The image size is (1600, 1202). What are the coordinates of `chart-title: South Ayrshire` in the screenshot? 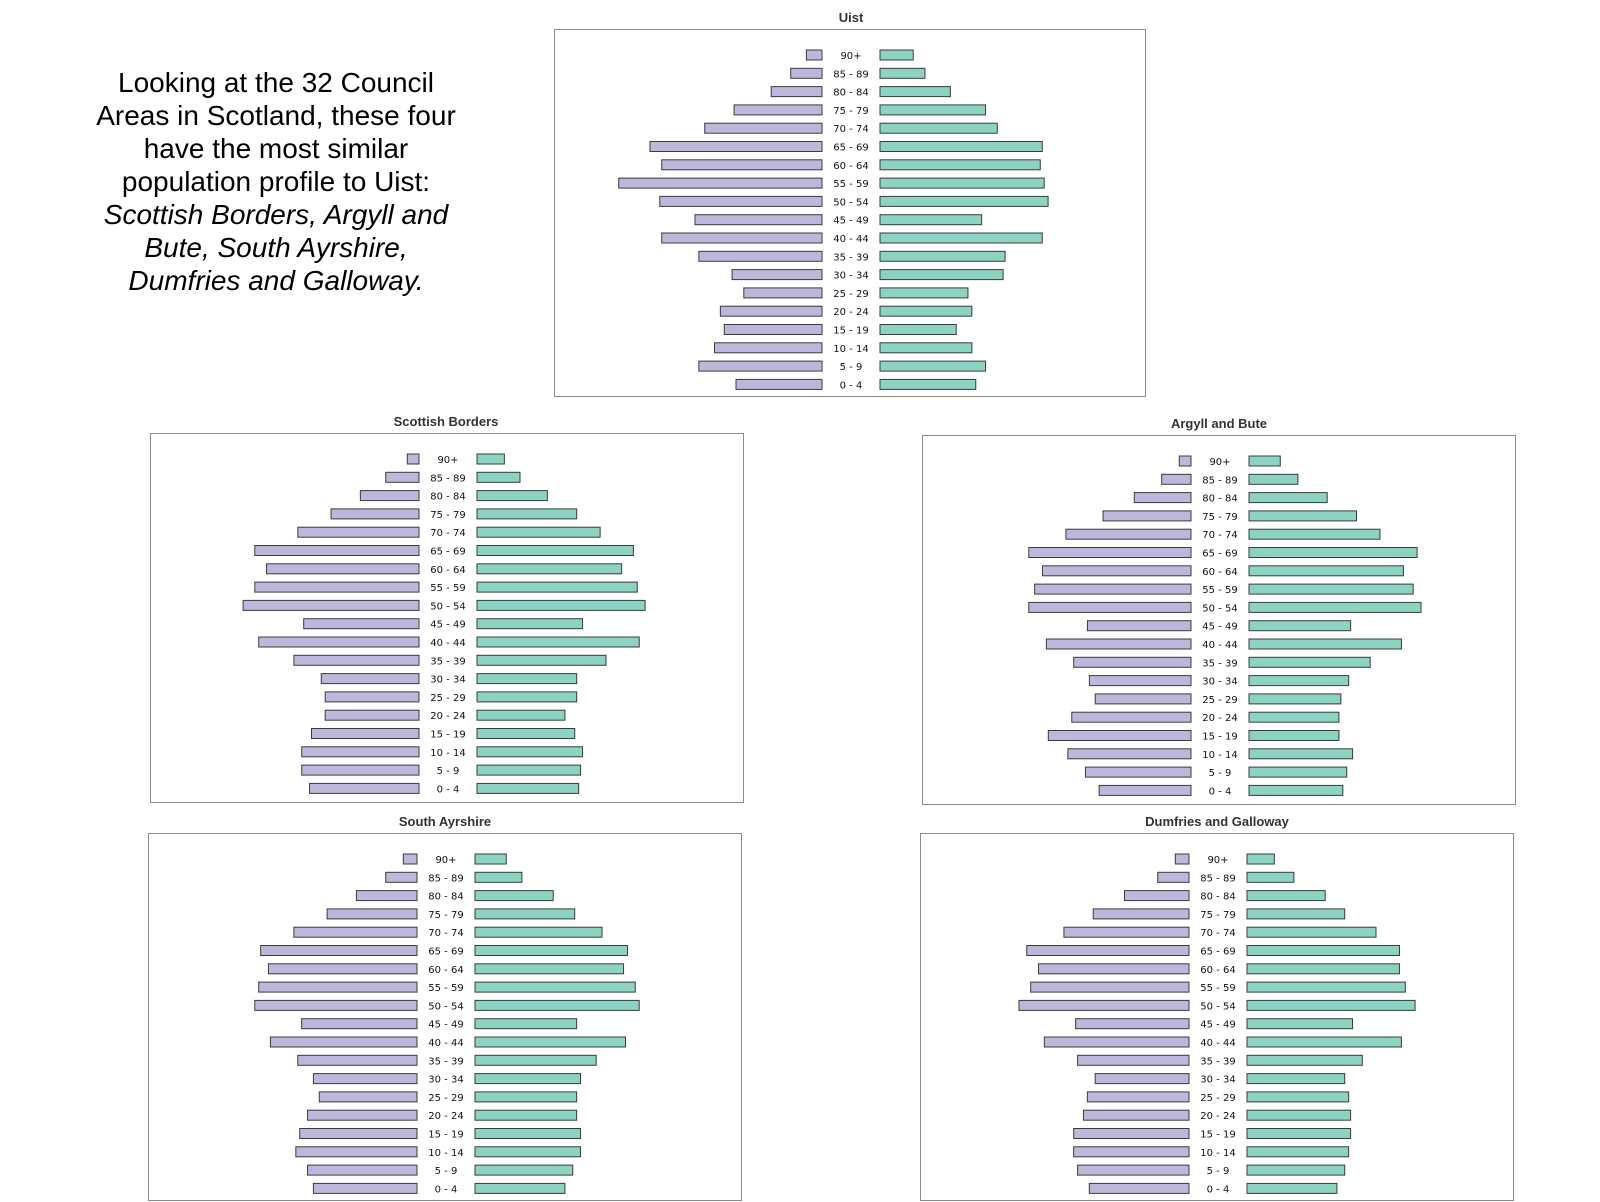 It's located at (445, 821).